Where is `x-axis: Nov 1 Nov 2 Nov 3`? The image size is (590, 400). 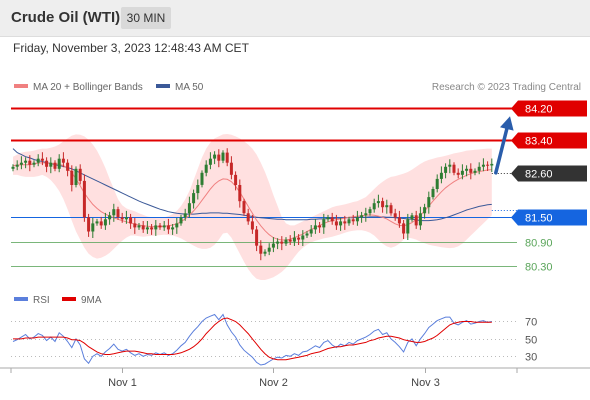
x-axis: Nov 1 Nov 2 Nov 3 is located at coordinates (274, 378).